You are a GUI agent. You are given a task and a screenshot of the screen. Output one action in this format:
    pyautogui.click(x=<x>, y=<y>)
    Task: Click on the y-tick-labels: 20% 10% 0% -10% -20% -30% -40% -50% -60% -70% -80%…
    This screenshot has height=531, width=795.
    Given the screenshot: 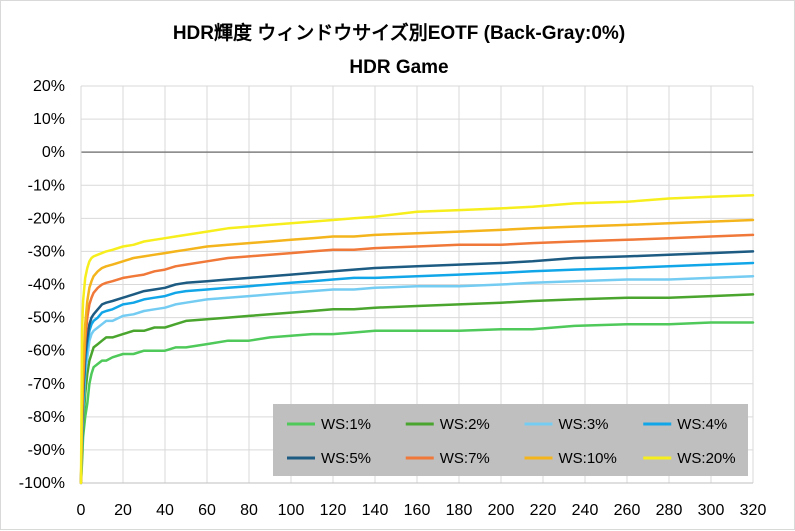 What is the action you would take?
    pyautogui.click(x=42, y=285)
    